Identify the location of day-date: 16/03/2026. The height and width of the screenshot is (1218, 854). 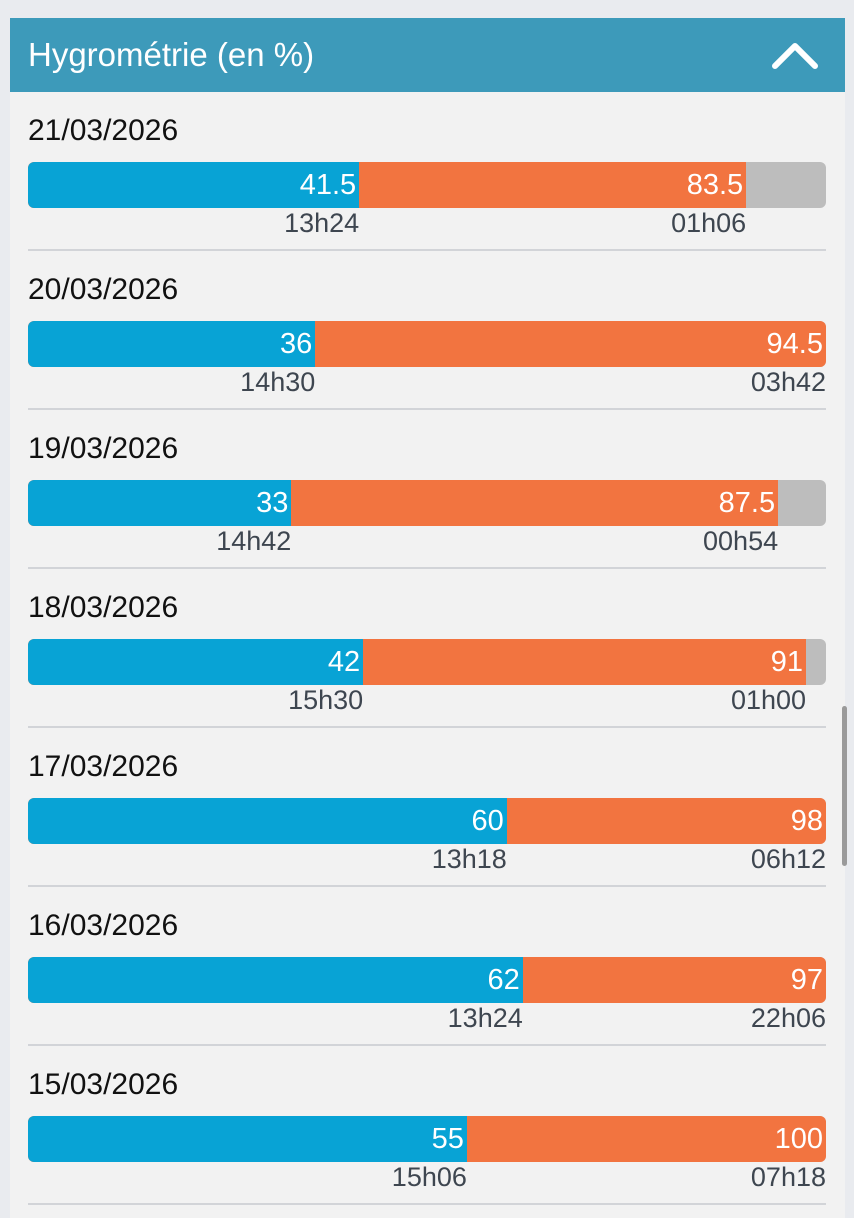
(103, 925).